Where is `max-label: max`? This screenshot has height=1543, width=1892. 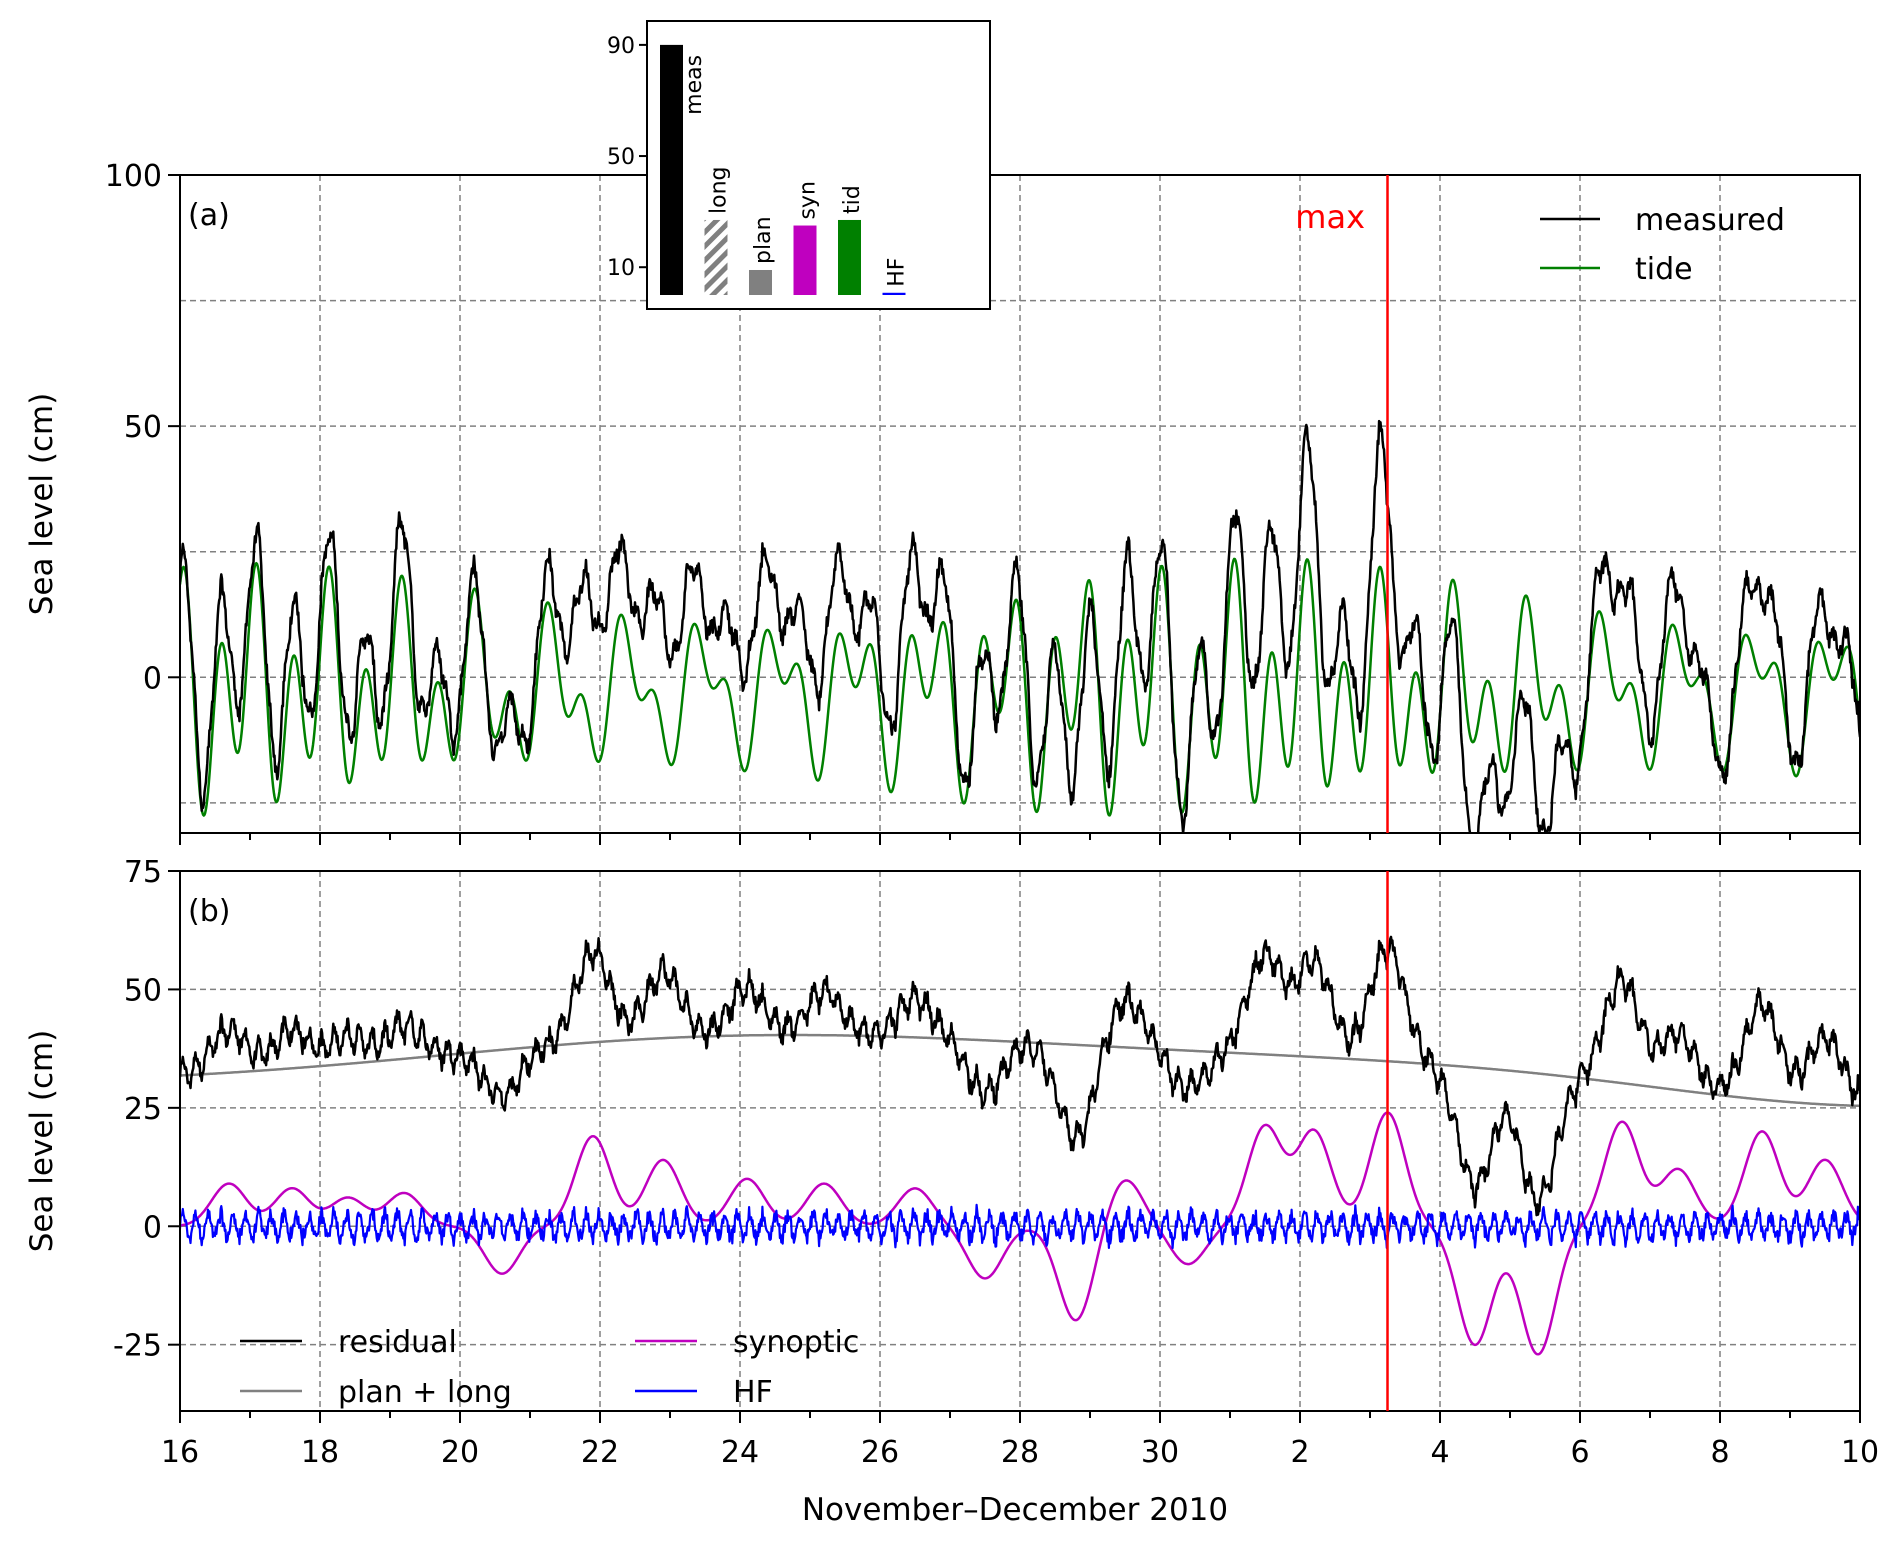 max-label: max is located at coordinates (1330, 217).